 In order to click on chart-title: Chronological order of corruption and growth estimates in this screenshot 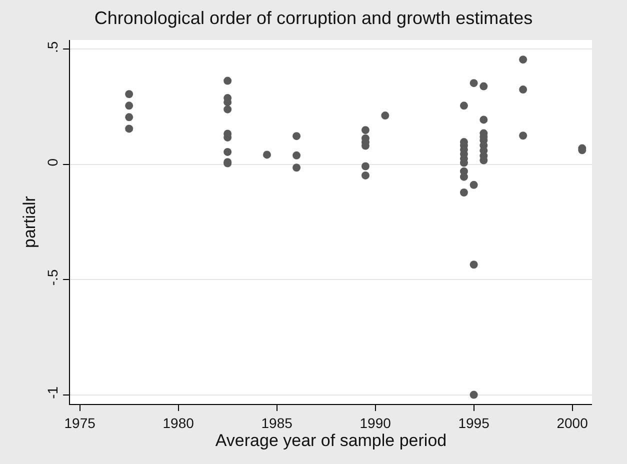, I will do `click(313, 18)`.